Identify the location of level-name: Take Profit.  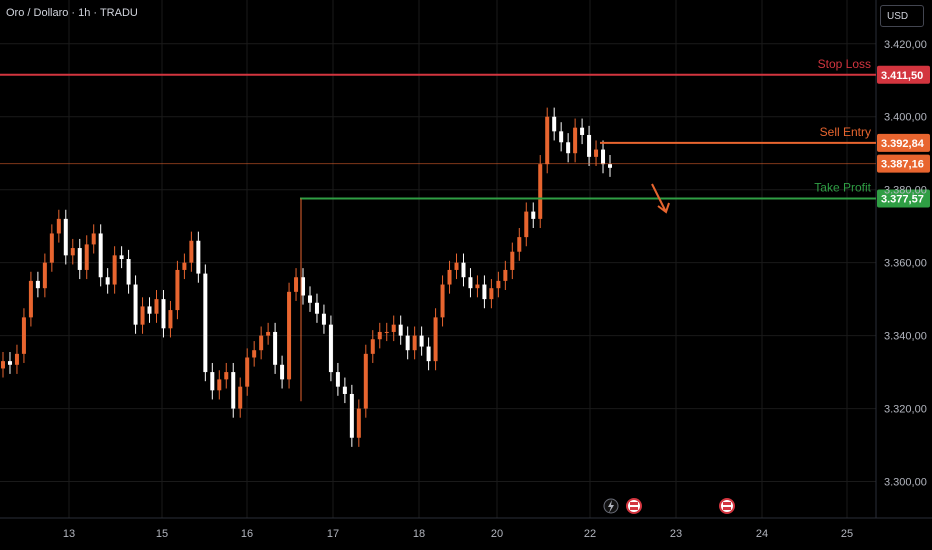
(842, 188).